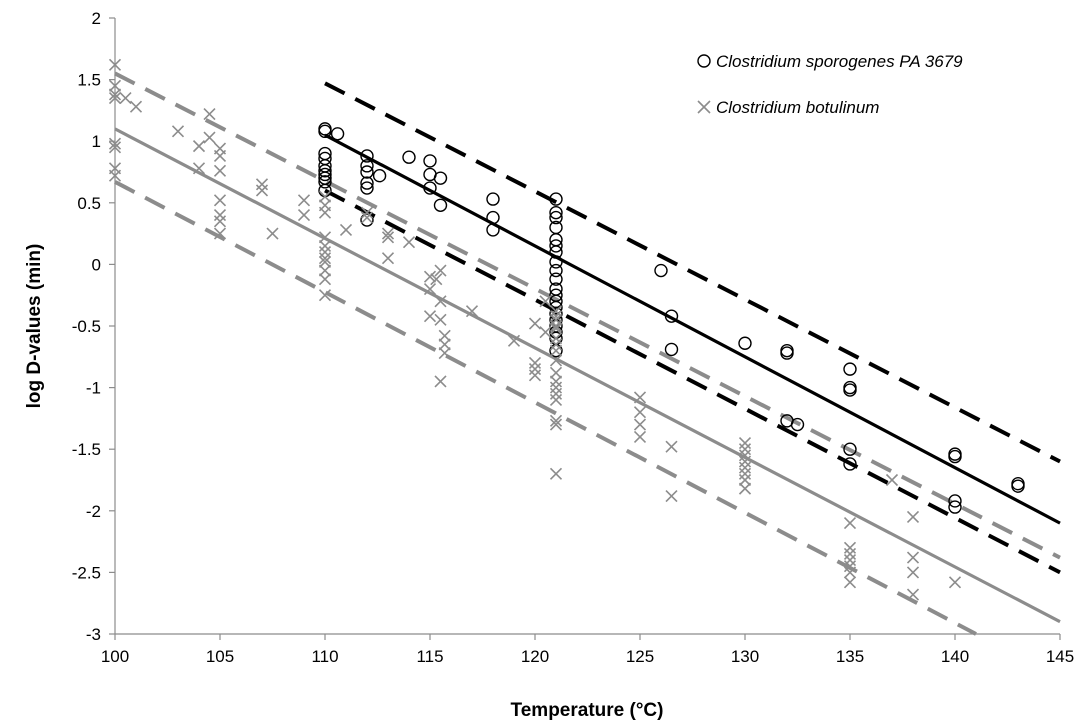 The height and width of the screenshot is (724, 1084). Describe the element at coordinates (797, 107) in the screenshot. I see `legend-label-botulinum: Clostridium botulinum` at that location.